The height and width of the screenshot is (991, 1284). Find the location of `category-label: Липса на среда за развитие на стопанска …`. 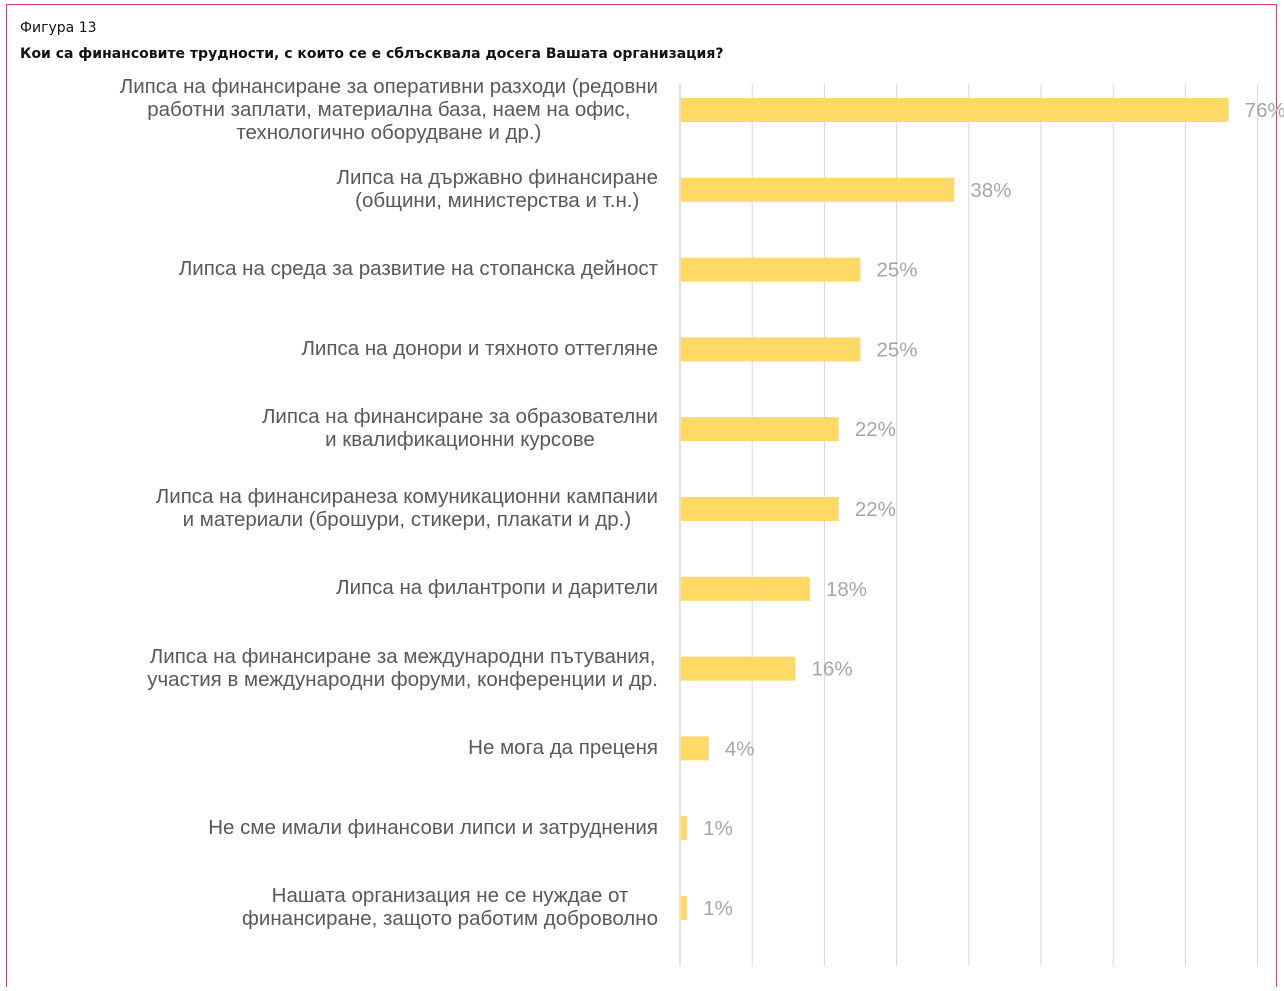

category-label: Липса на среда за развитие на стопанска … is located at coordinates (418, 269).